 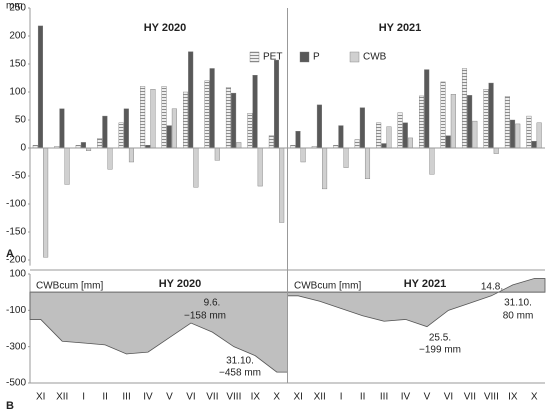 What do you see at coordinates (205, 316) in the screenshot?
I see `annotation: −158 mm` at bounding box center [205, 316].